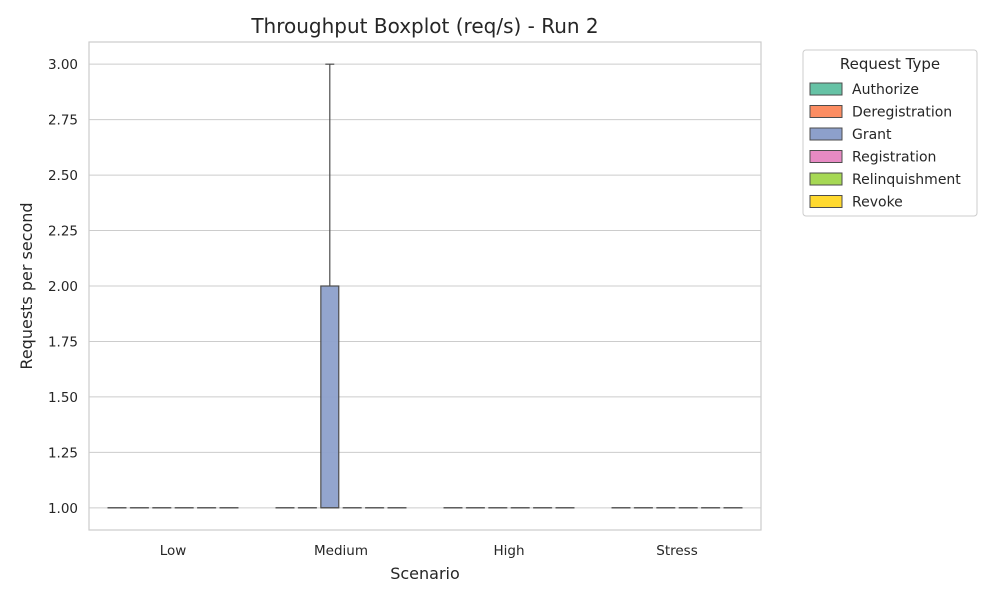 The width and height of the screenshot is (1000, 600). What do you see at coordinates (885, 90) in the screenshot?
I see `legend-label: Authorize` at bounding box center [885, 90].